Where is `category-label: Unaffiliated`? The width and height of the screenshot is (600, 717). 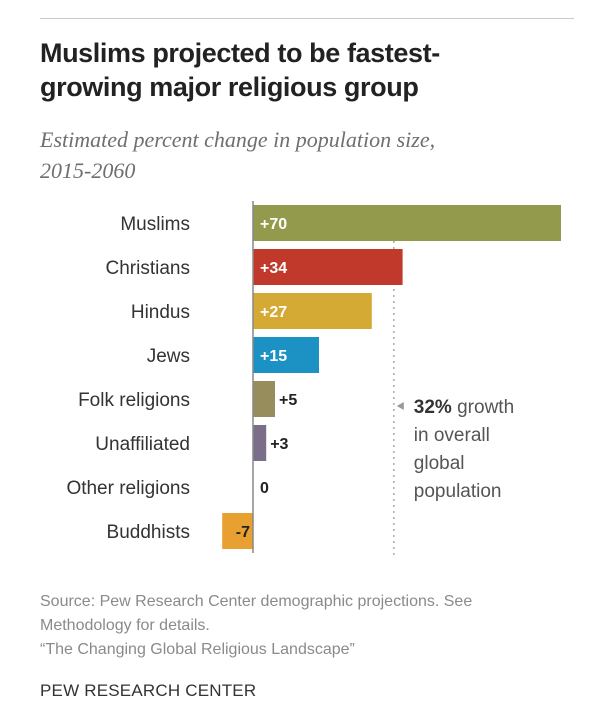 category-label: Unaffiliated is located at coordinates (142, 444).